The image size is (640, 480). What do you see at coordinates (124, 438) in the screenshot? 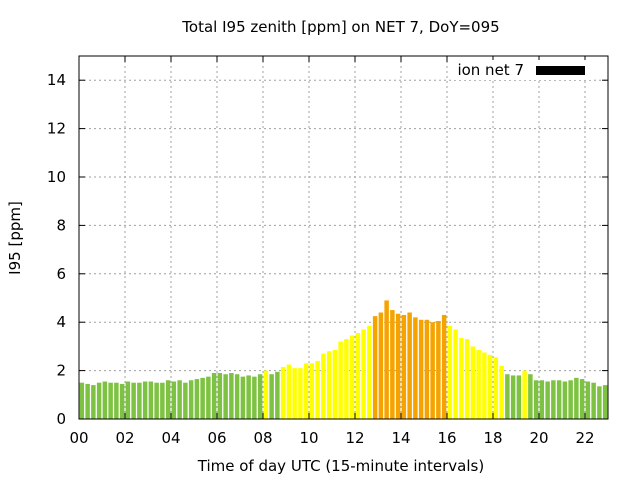
I see `x-tick-label: 02` at bounding box center [124, 438].